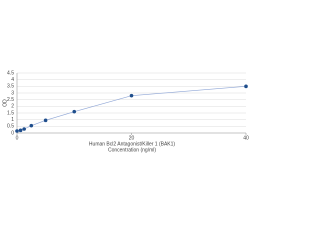  Describe the element at coordinates (5, 103) in the screenshot. I see `y-axis-label: OD` at that location.